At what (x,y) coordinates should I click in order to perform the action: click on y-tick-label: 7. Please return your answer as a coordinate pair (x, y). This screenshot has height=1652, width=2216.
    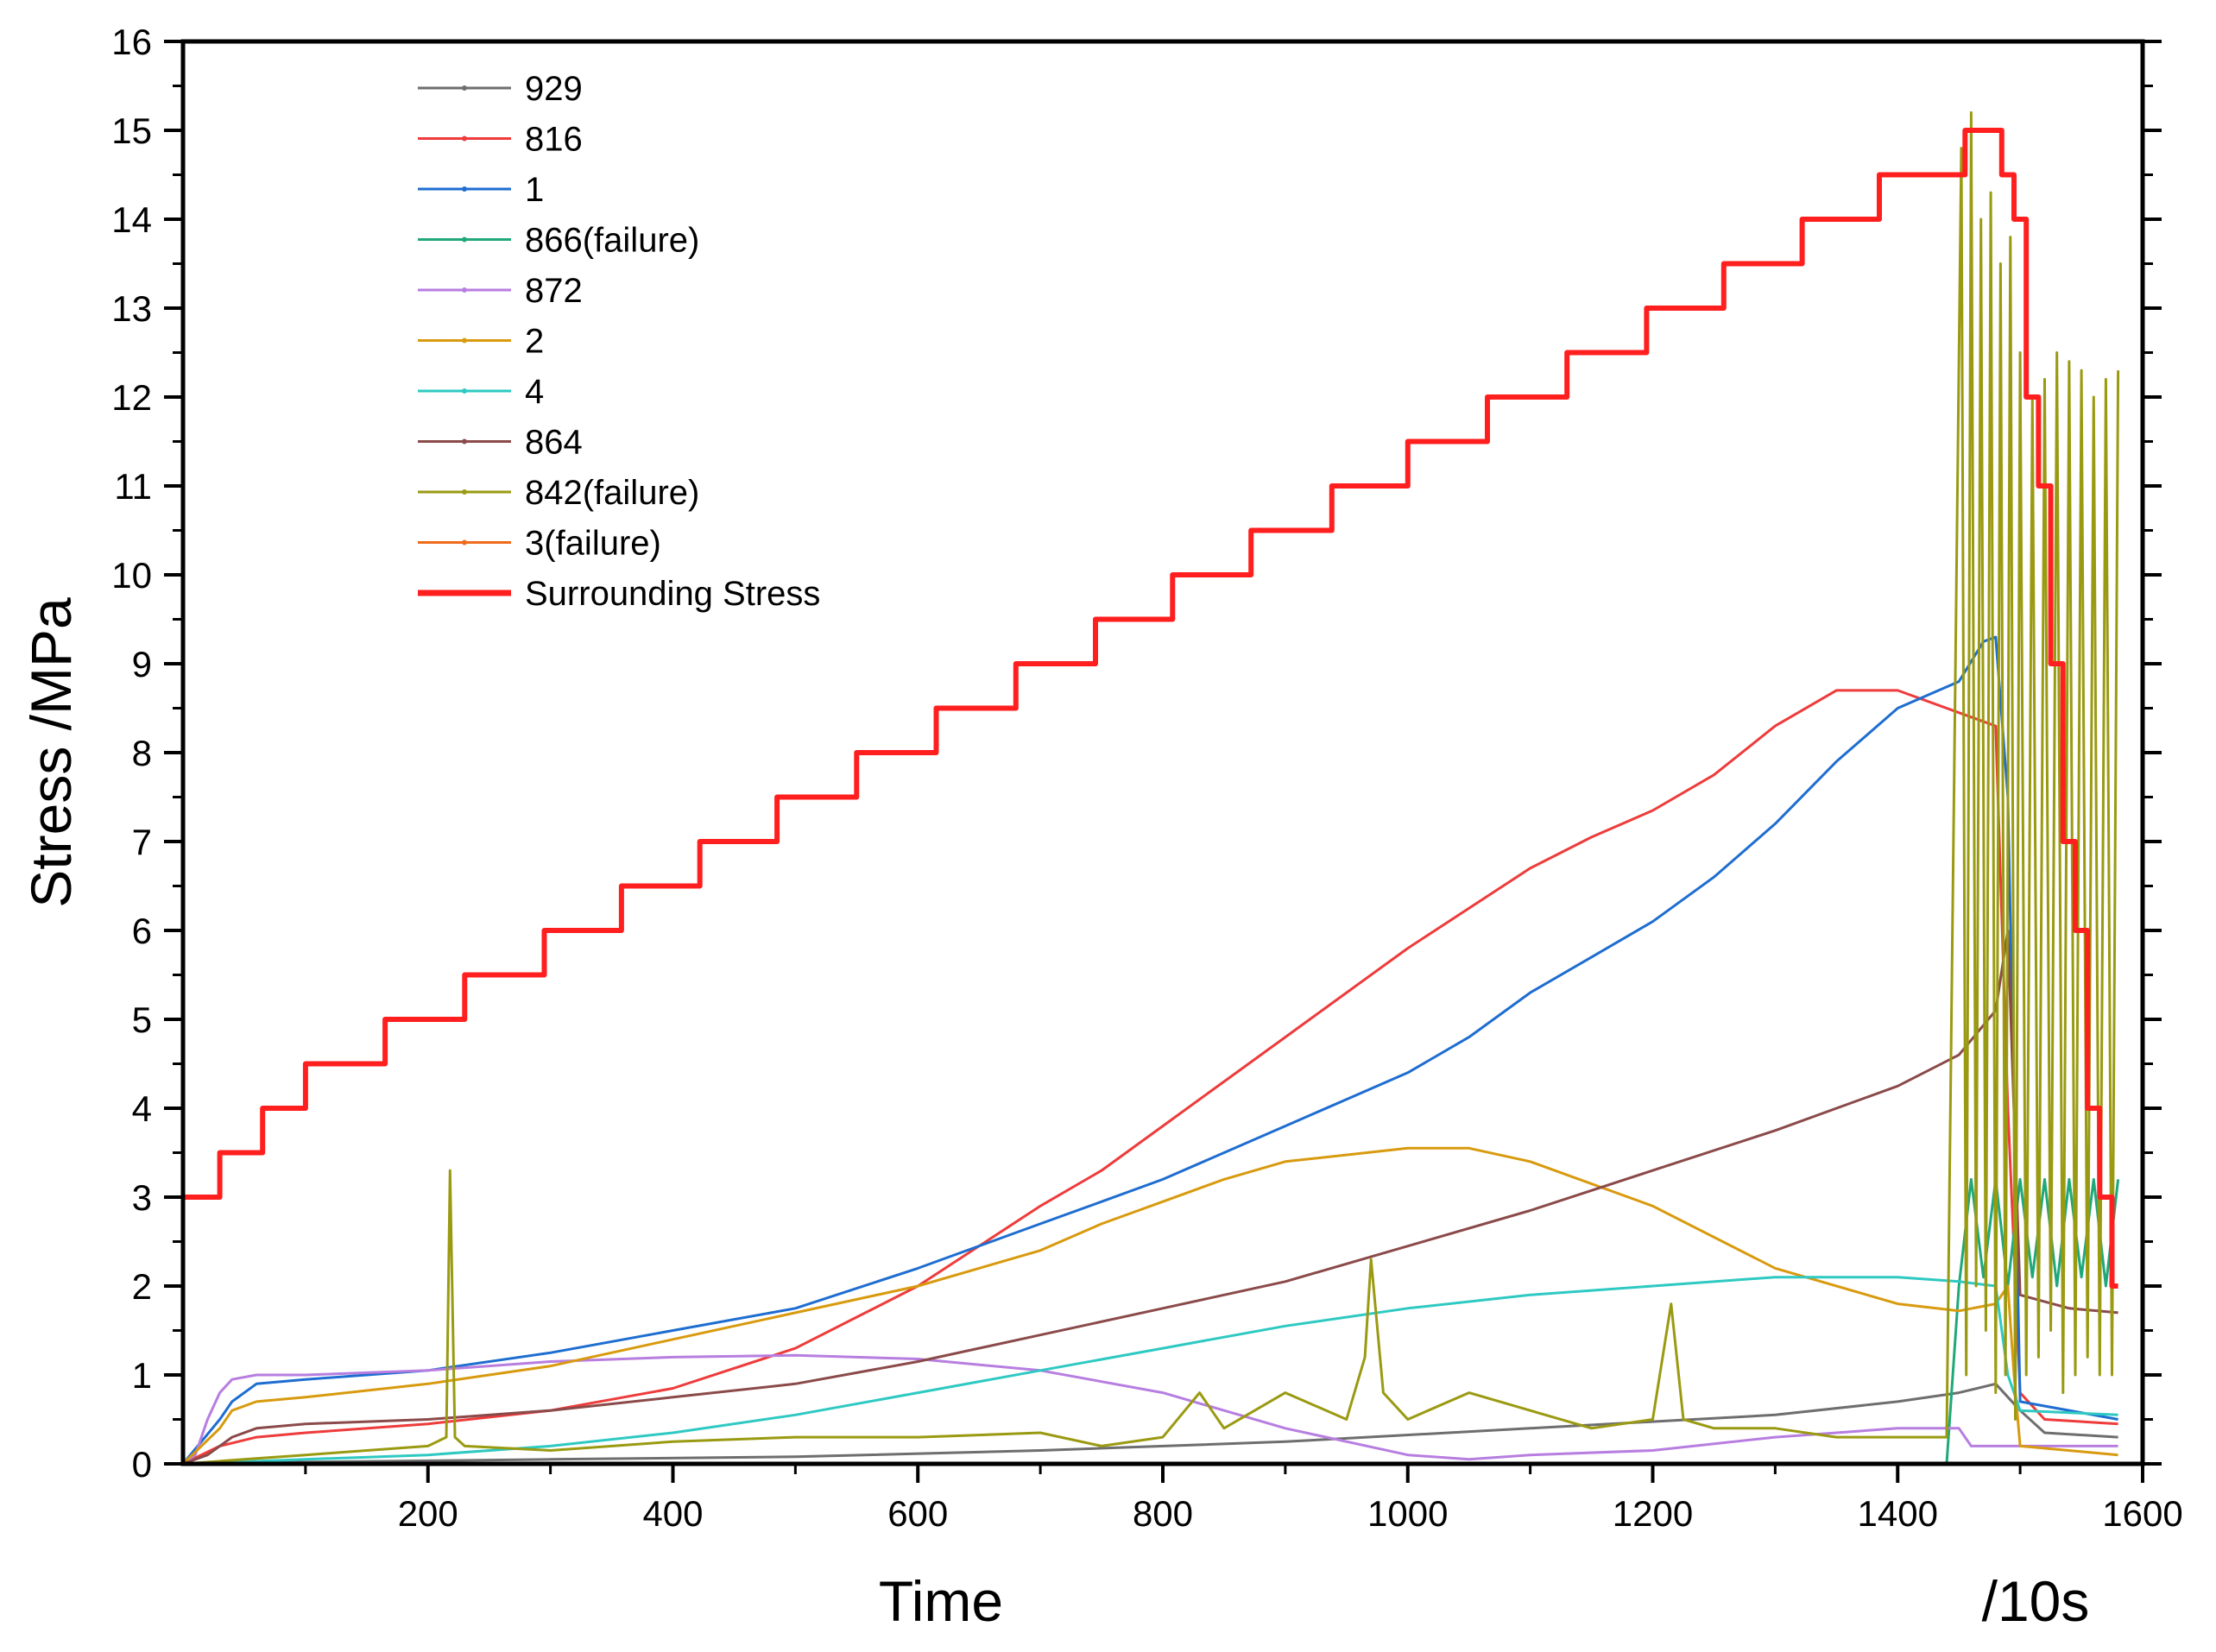
    Looking at the image, I should click on (142, 842).